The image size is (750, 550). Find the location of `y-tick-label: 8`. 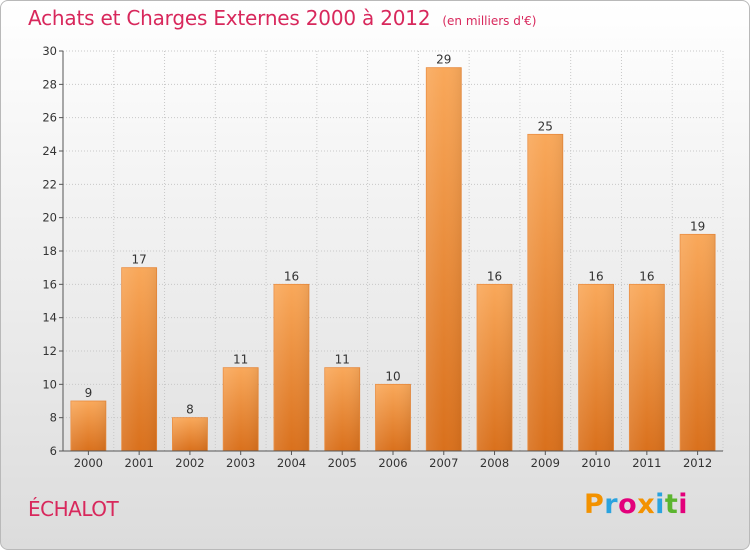

y-tick-label: 8 is located at coordinates (53, 418).